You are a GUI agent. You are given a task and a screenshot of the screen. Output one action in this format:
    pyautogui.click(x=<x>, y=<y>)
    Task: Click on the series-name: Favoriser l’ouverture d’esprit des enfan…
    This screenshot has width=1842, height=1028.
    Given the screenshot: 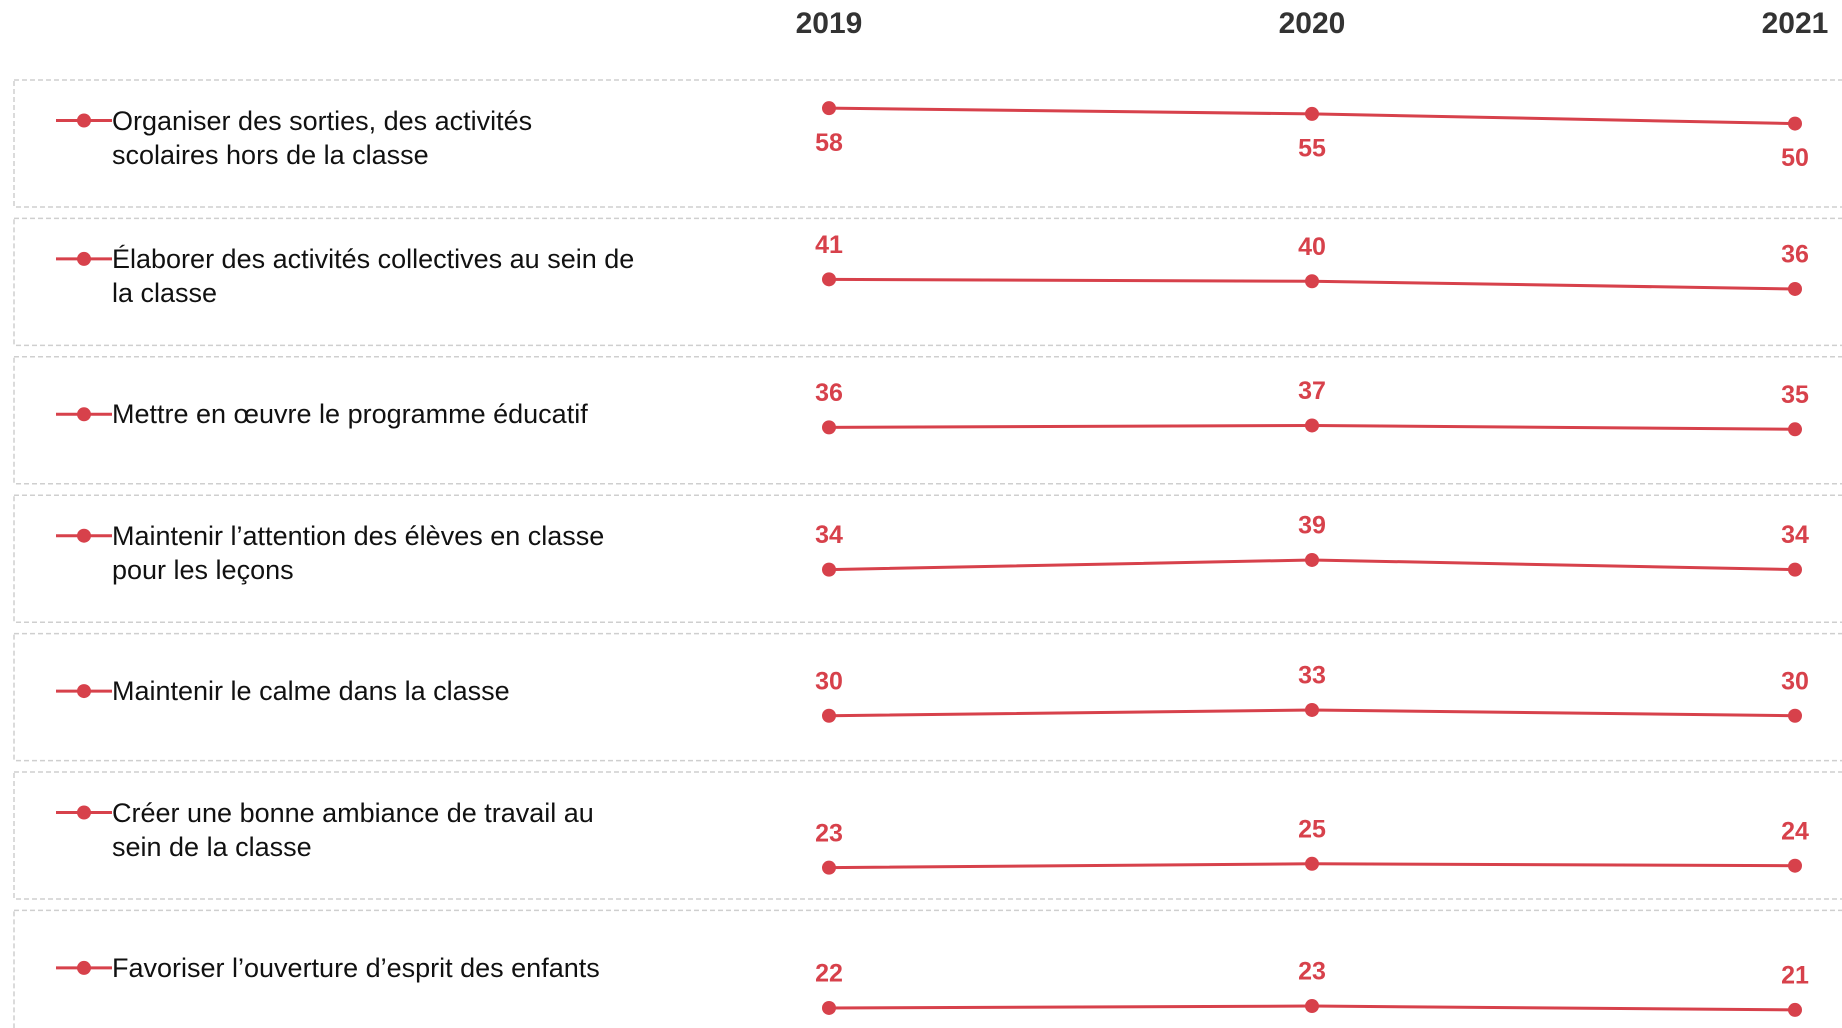 What is the action you would take?
    pyautogui.click(x=356, y=967)
    